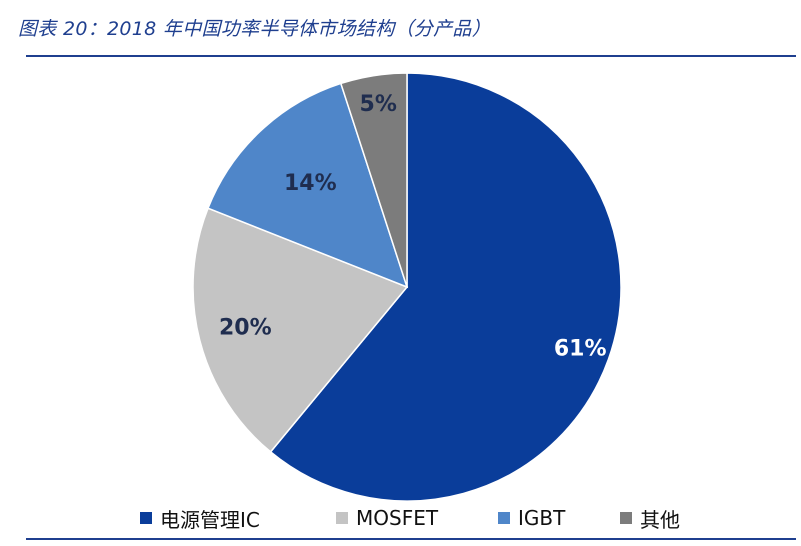 The image size is (801, 546). I want to click on legend-label-power-ic: 电源管理IC, so click(210, 519).